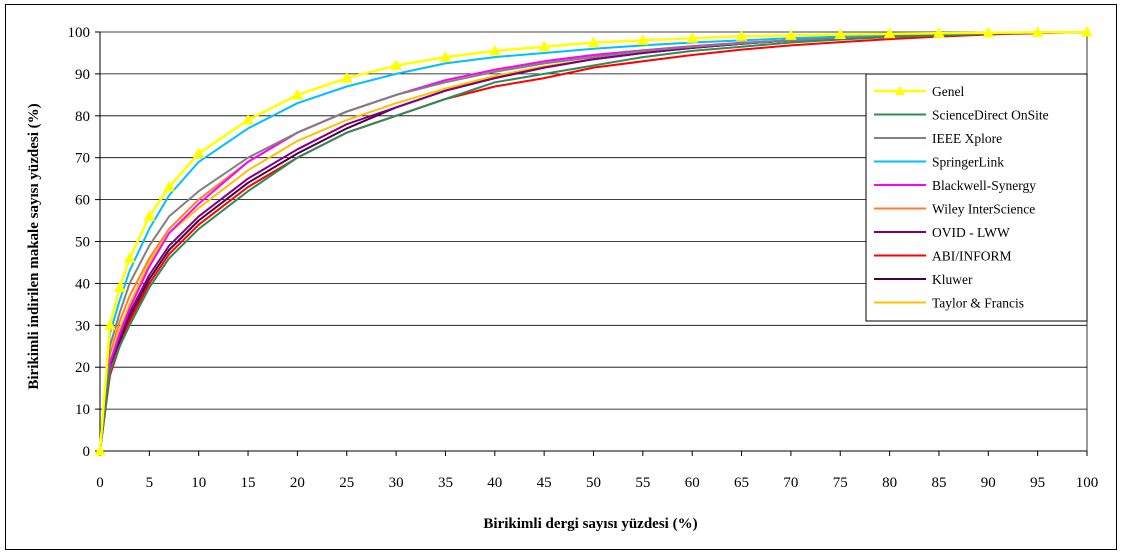 Image resolution: width=1124 pixels, height=556 pixels. I want to click on legend-label-ieee-xplore: IEEE Xplore, so click(967, 138).